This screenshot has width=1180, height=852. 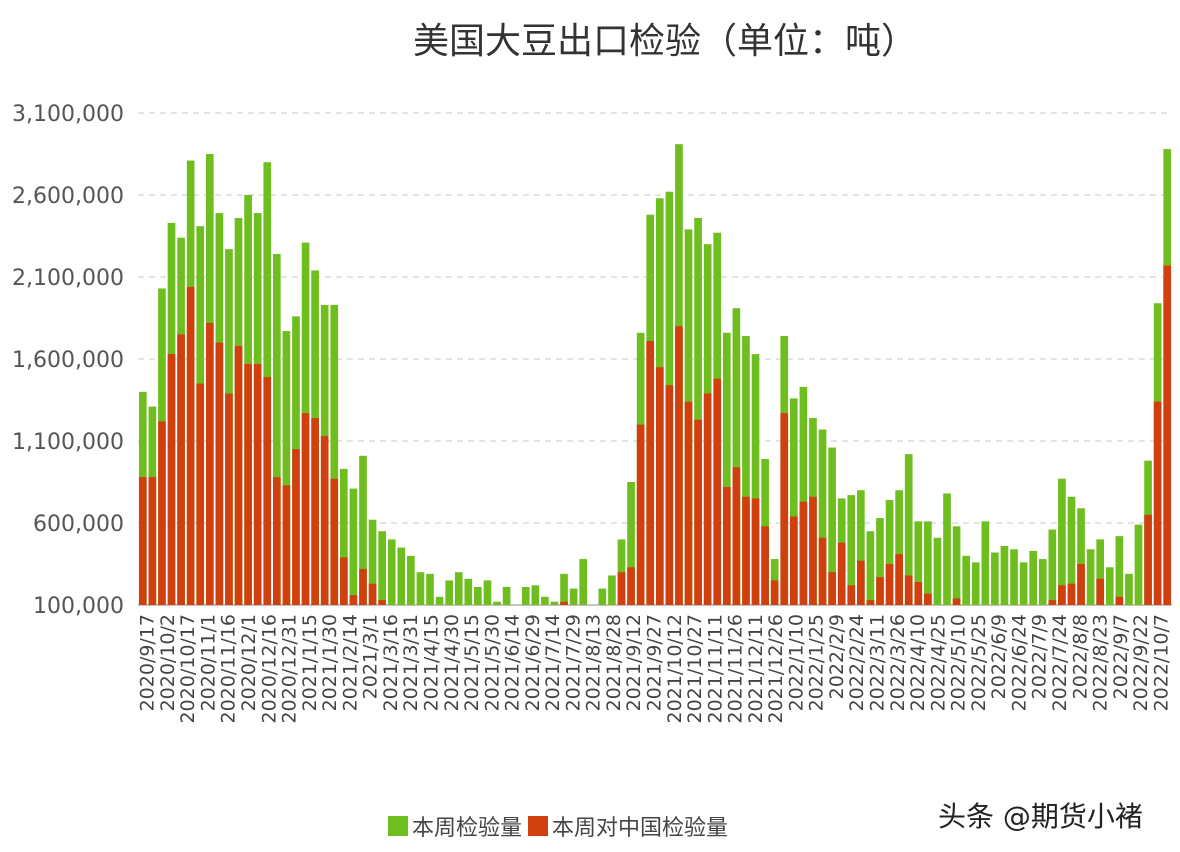 What do you see at coordinates (675, 669) in the screenshot?
I see `x-tick-label: 2021/10/12` at bounding box center [675, 669].